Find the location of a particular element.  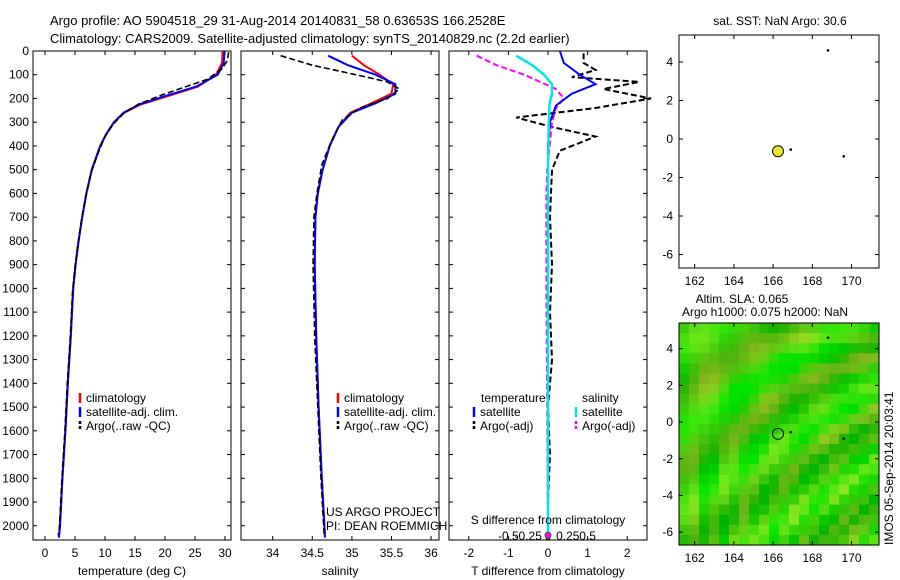

sal-satellite-line is located at coordinates (355, 296).